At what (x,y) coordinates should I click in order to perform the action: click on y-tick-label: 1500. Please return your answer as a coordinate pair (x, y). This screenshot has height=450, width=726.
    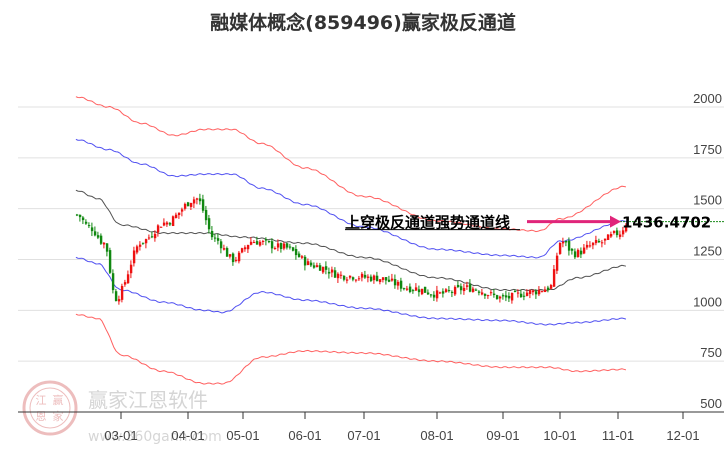
    Looking at the image, I should click on (707, 200).